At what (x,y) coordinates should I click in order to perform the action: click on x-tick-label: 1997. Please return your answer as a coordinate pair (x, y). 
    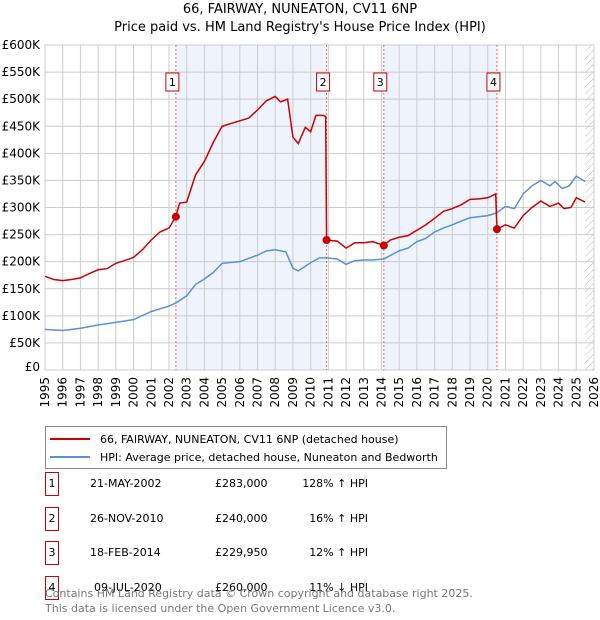
    Looking at the image, I should click on (80, 392).